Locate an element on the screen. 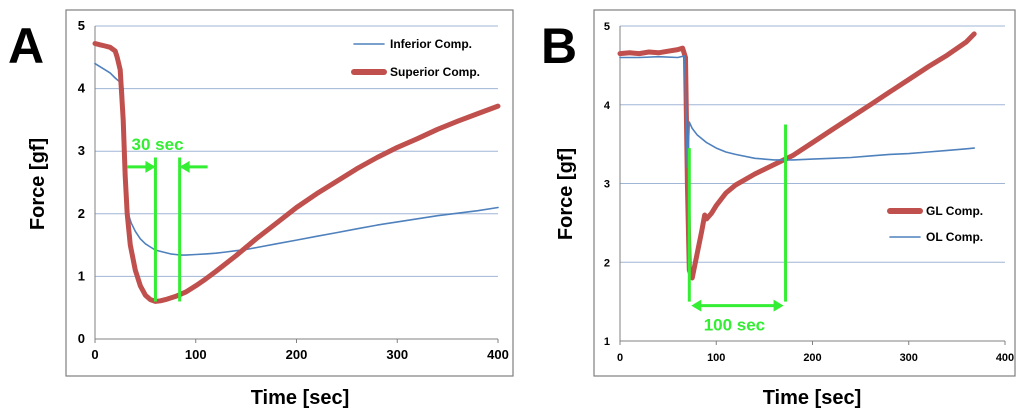  panel-a-x-tick-label: 400 is located at coordinates (498, 354).